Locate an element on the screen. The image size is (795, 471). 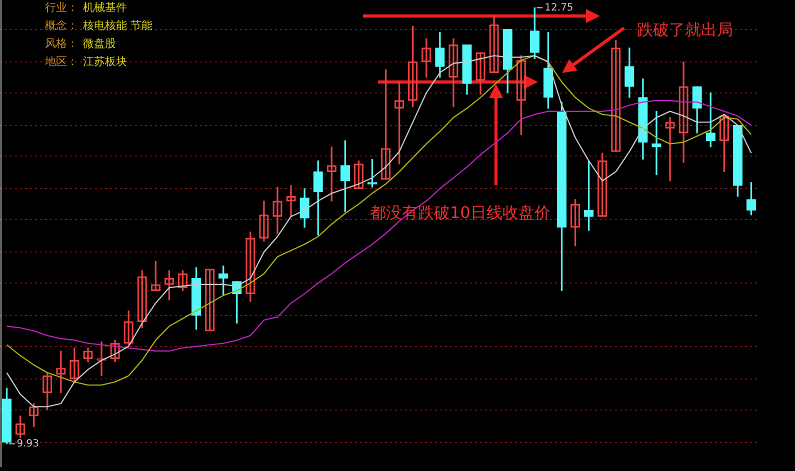
annotation: 行业： is located at coordinates (61, 8).